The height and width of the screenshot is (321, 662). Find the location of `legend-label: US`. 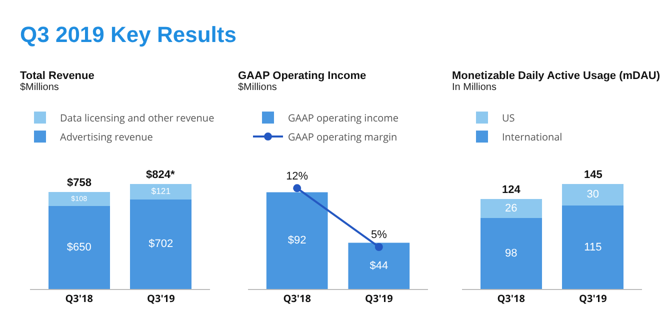

legend-label: US is located at coordinates (508, 117).